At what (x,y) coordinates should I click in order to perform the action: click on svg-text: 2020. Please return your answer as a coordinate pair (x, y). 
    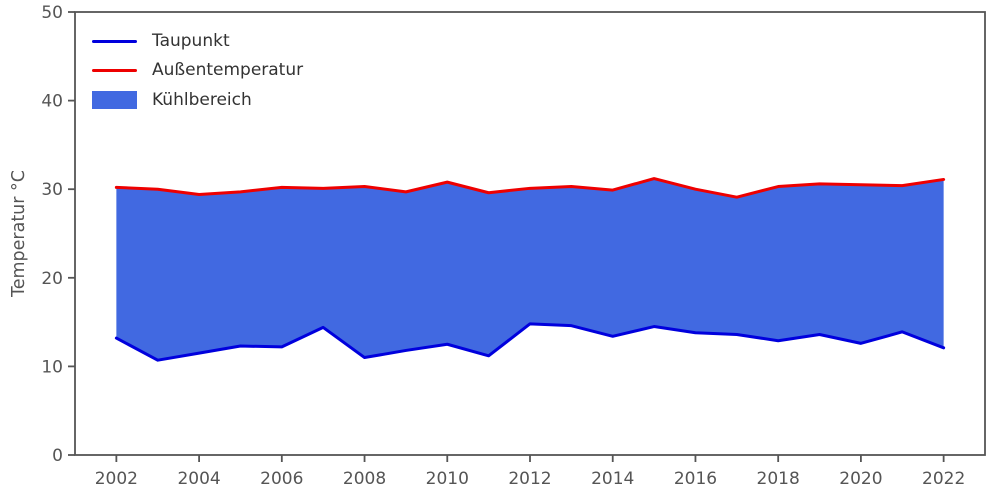
    Looking at the image, I should click on (860, 479).